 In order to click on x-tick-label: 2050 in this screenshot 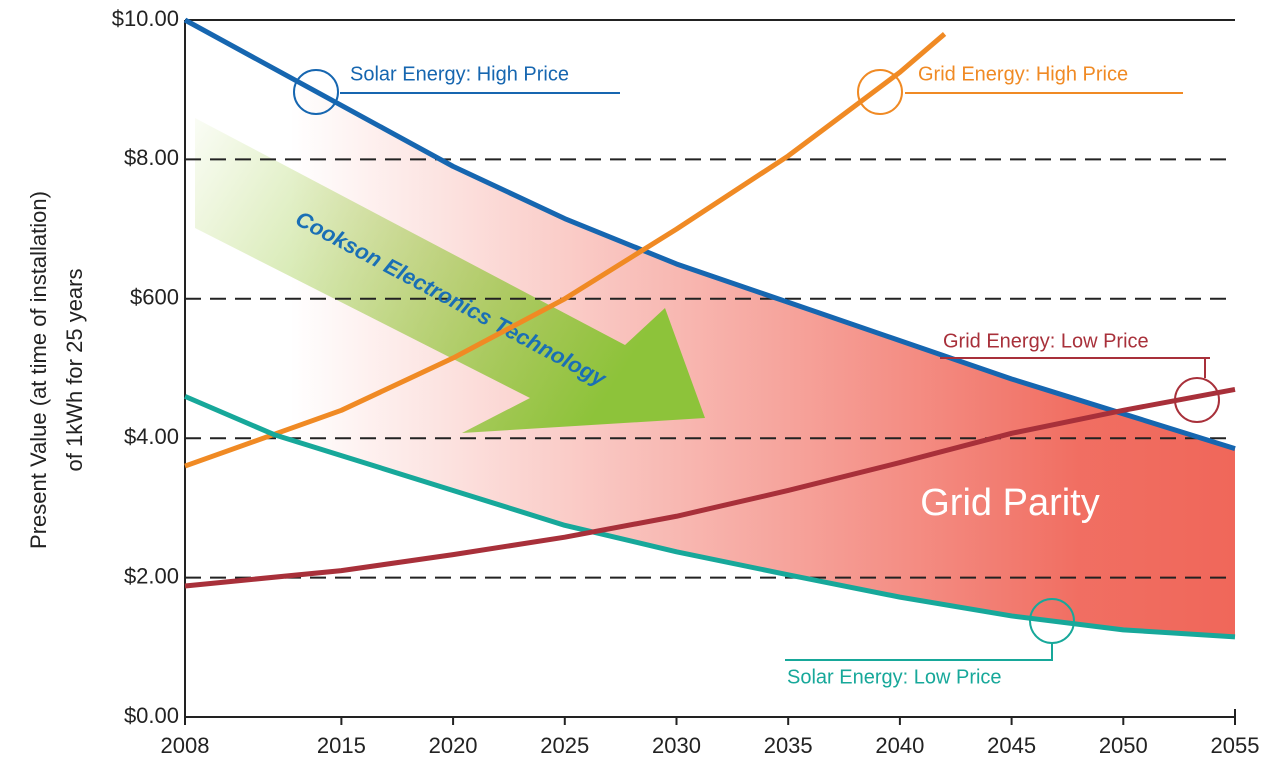, I will do `click(1123, 745)`.